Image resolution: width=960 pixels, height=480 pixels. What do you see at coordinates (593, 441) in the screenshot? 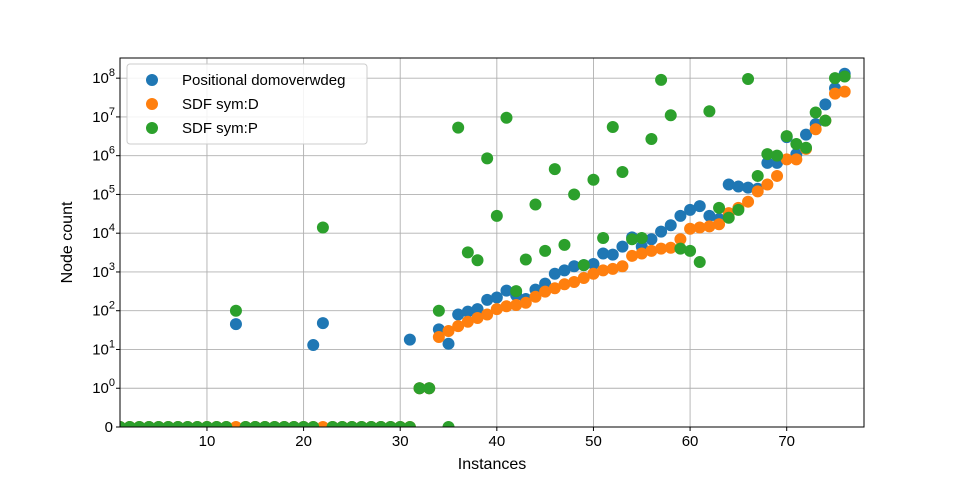
I see `x-tick-label: 50` at bounding box center [593, 441].